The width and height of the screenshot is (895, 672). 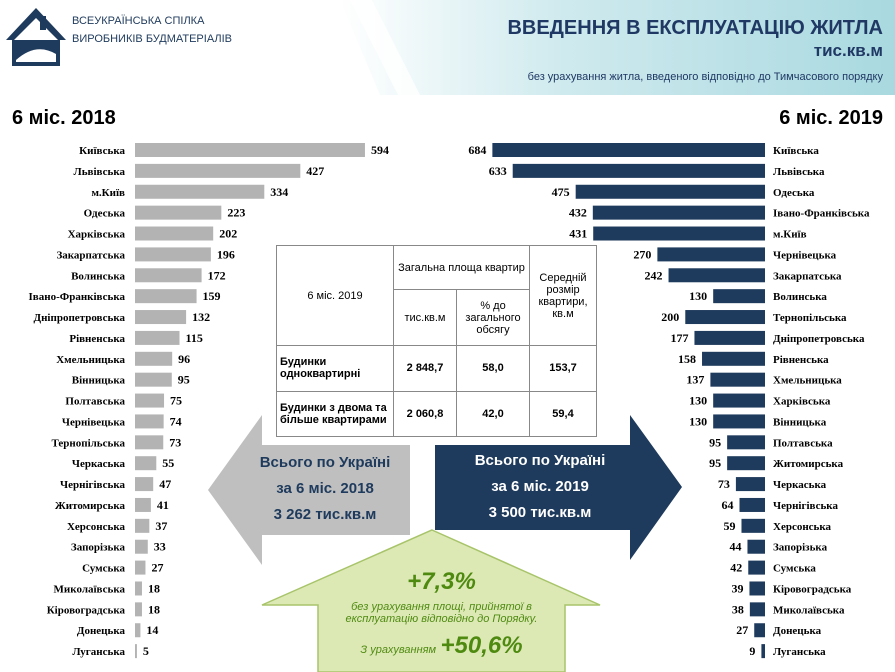 I want to click on row-label: Будинки з двома та більше квартирами, so click(x=335, y=413).